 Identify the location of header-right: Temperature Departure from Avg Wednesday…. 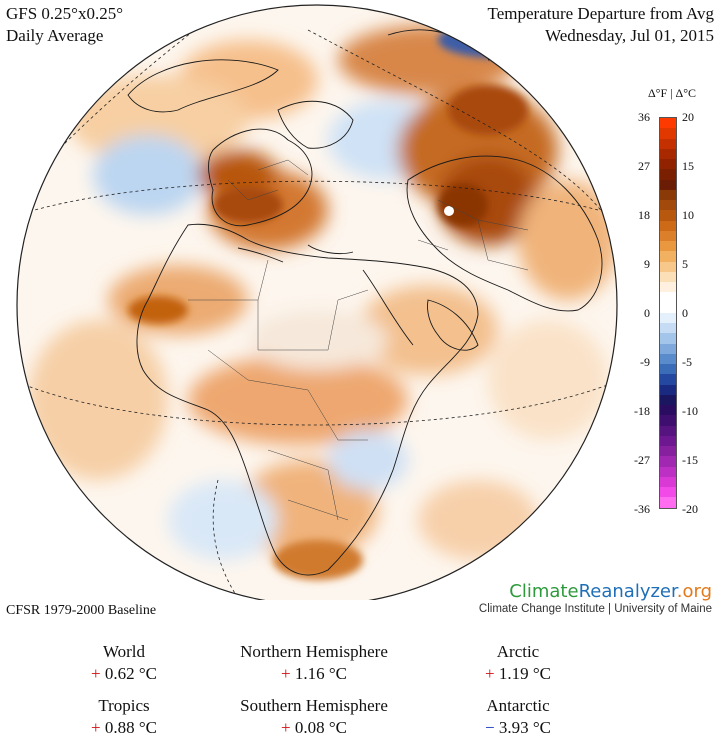
(601, 25).